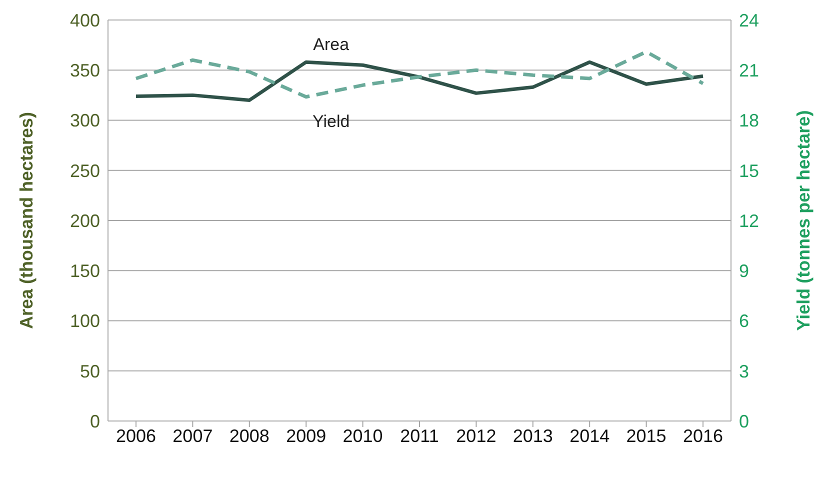 The image size is (829, 479). Describe the element at coordinates (744, 271) in the screenshot. I see `y2-tick-label: 9` at that location.